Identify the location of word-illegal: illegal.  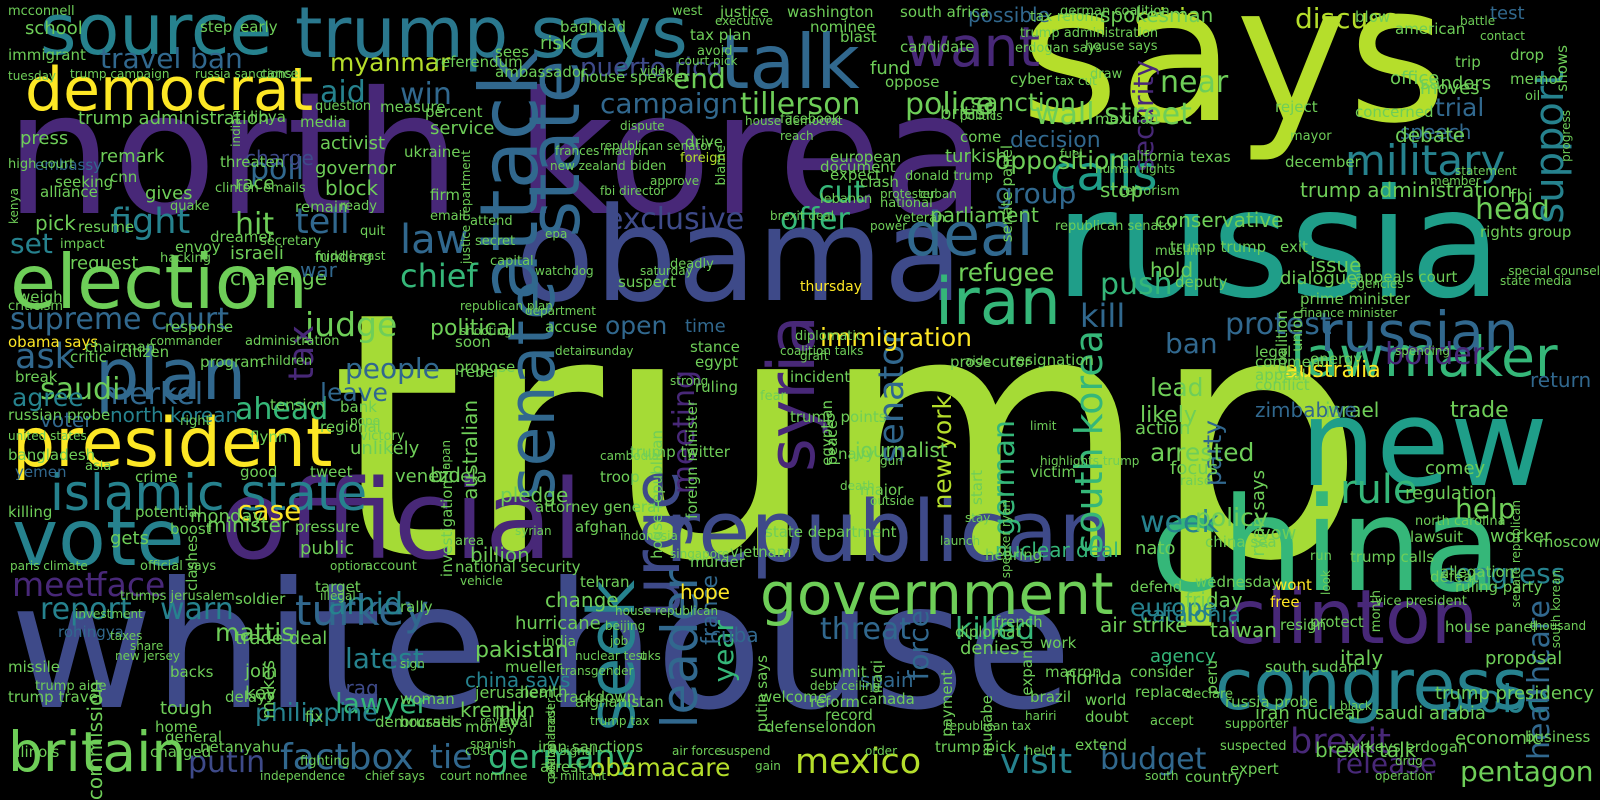
(338, 596).